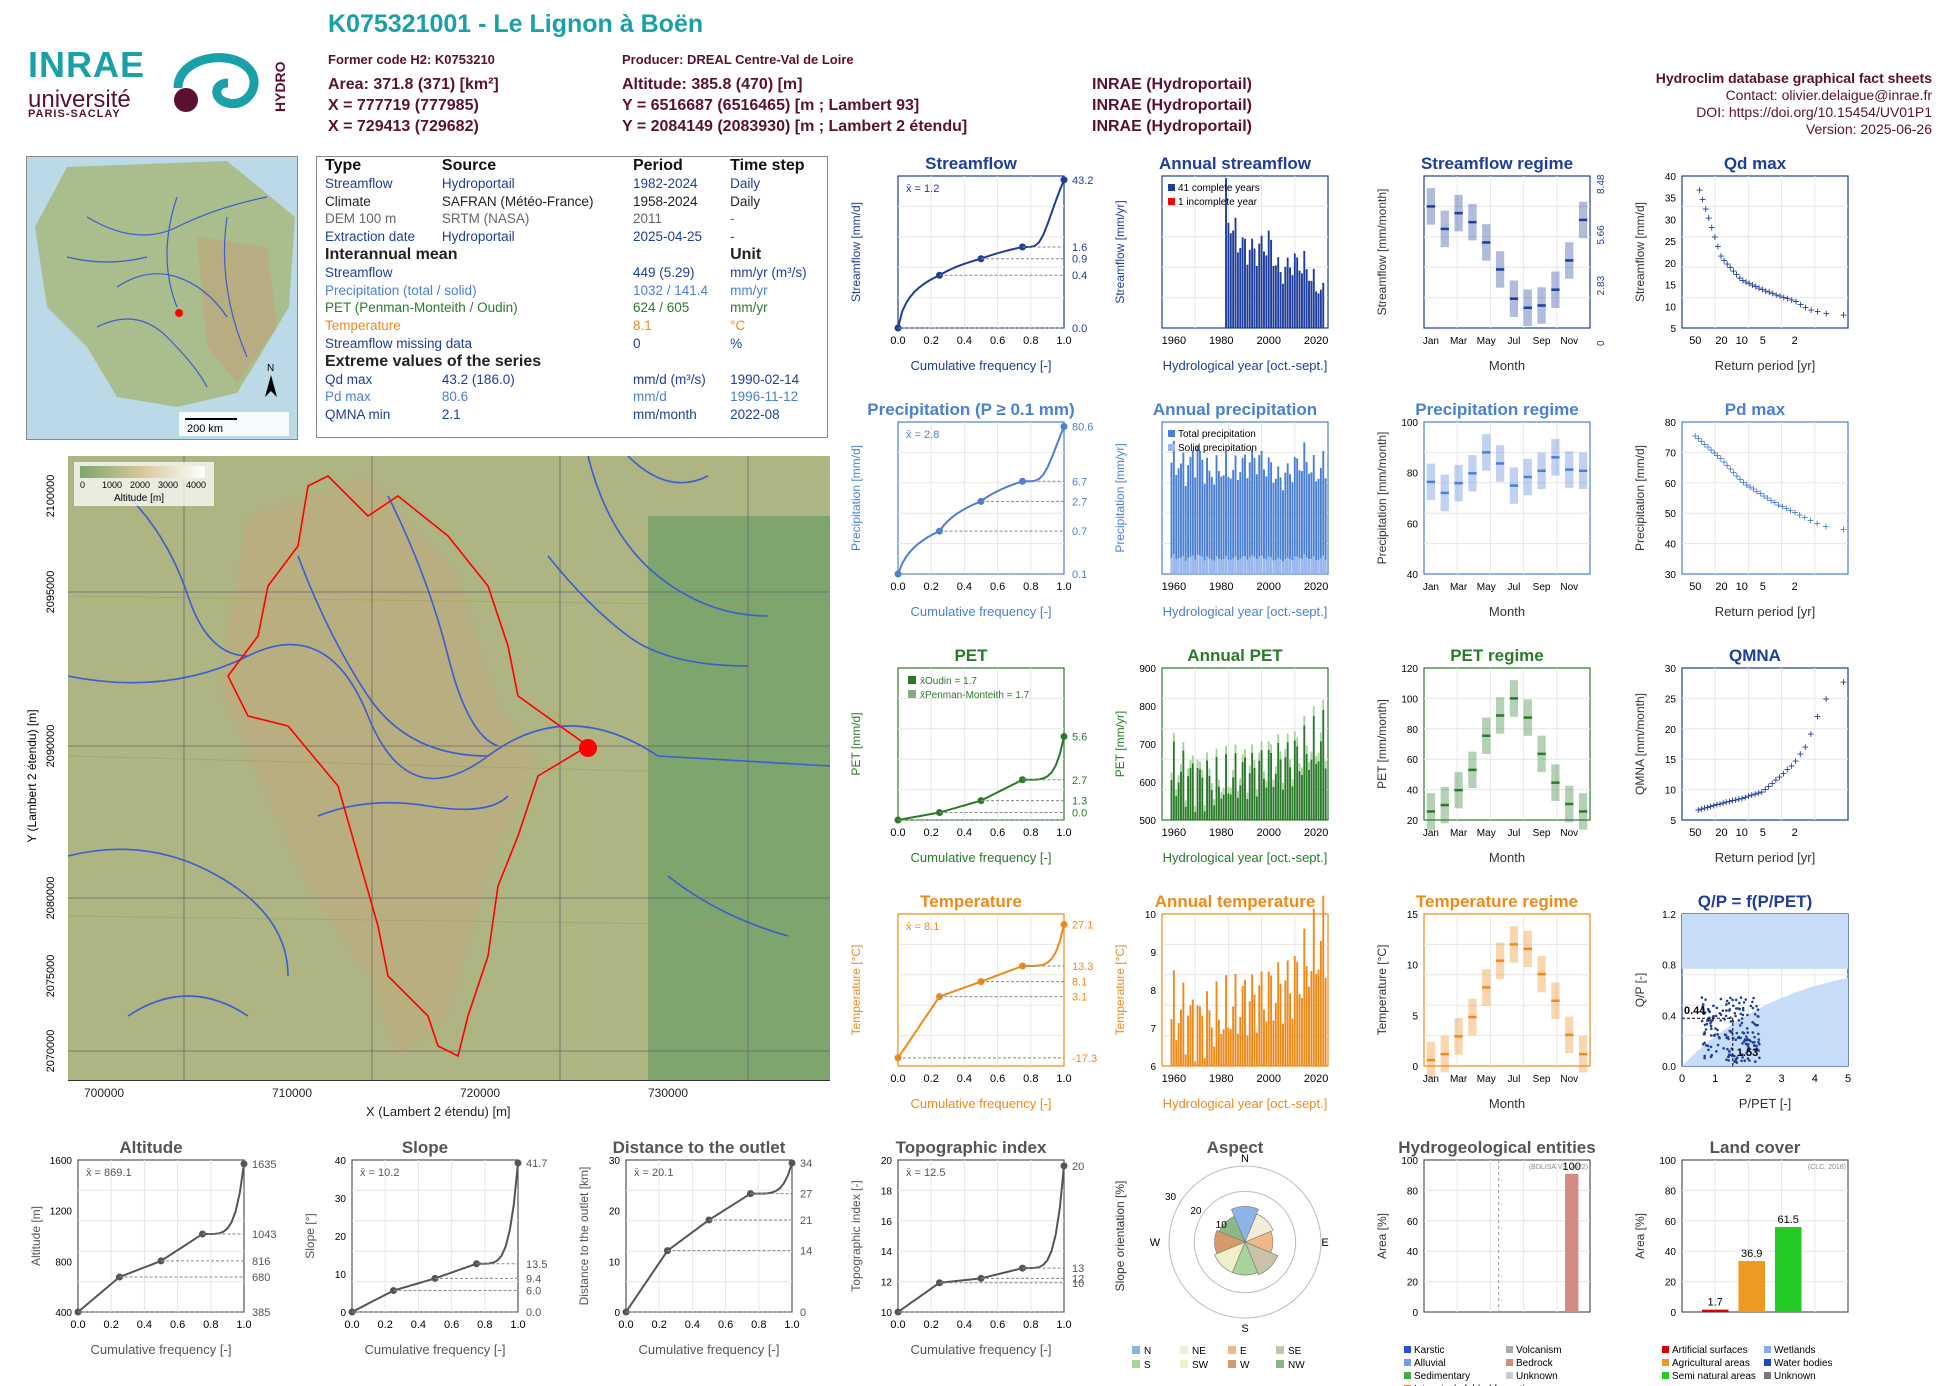  What do you see at coordinates (1219, 188) in the screenshot?
I see `legend-entry: 41 complete years` at bounding box center [1219, 188].